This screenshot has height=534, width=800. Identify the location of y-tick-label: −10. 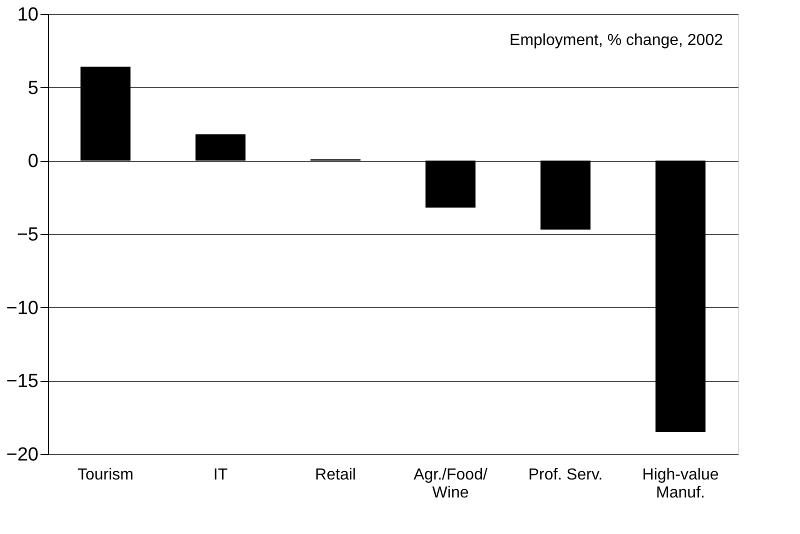
(22, 308).